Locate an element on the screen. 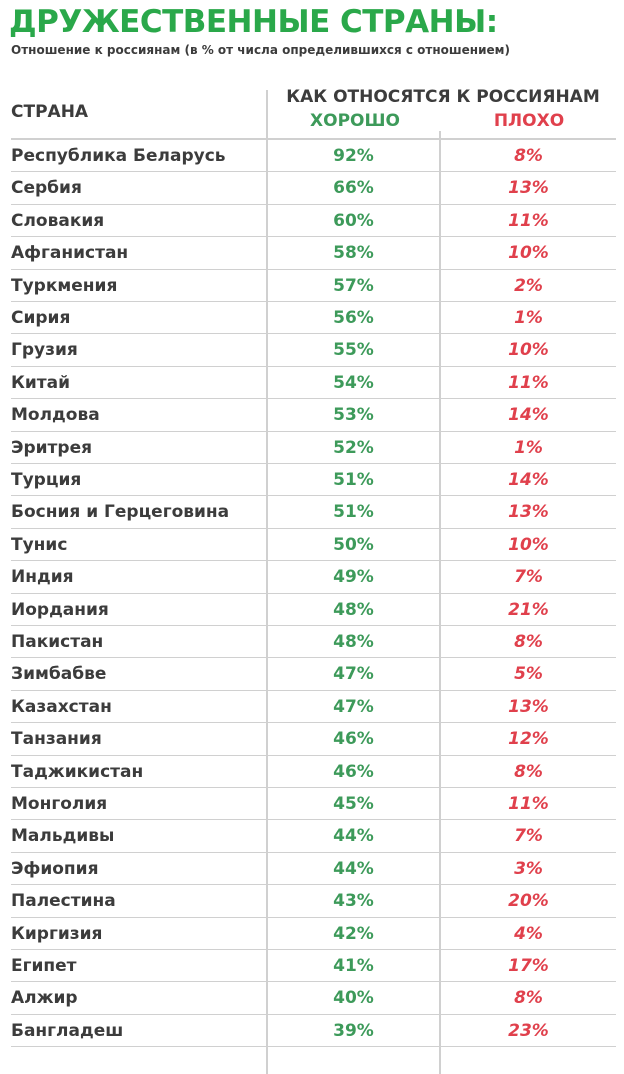 Image resolution: width=624 pixels, height=1074 pixels. column-header-good: ХОРОШО is located at coordinates (355, 121).